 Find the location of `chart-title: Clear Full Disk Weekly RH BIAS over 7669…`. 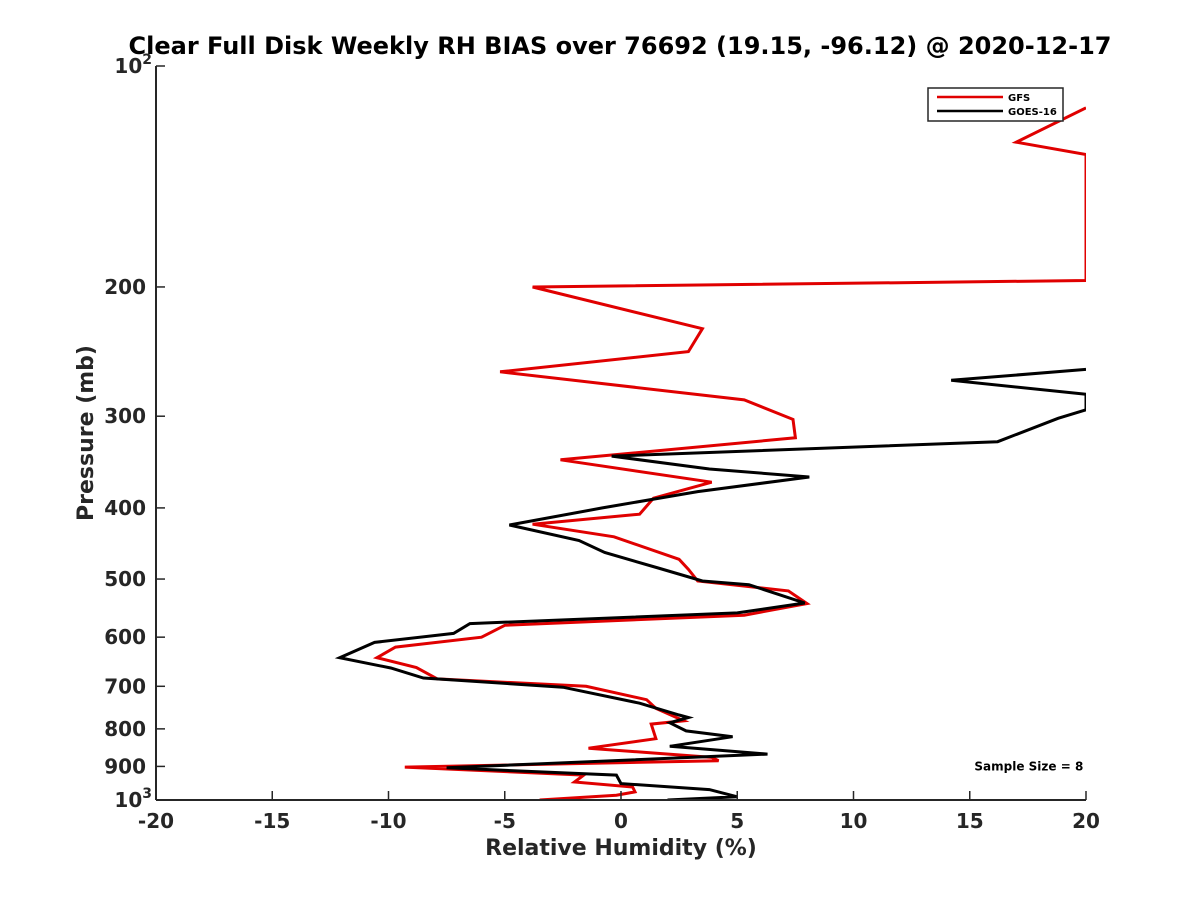

chart-title: Clear Full Disk Weekly RH BIAS over 7669… is located at coordinates (620, 46).